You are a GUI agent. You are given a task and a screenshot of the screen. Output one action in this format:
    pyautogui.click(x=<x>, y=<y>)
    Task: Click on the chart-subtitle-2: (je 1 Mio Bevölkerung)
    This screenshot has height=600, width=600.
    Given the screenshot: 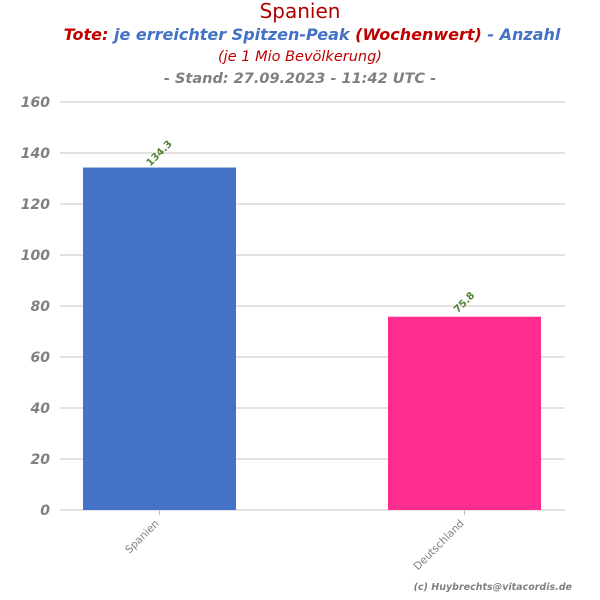 What is the action you would take?
    pyautogui.click(x=300, y=57)
    